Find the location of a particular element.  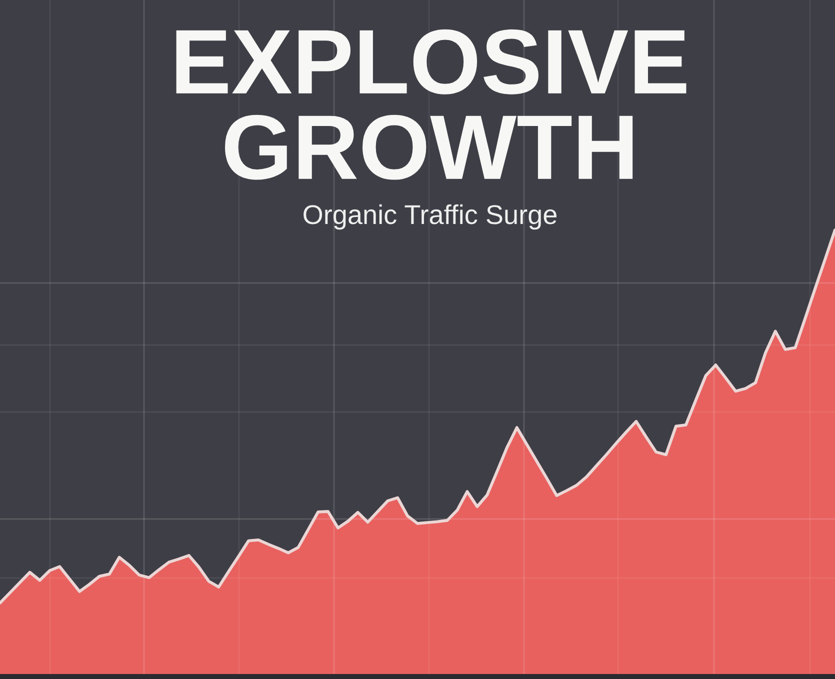

chart-title: EXPLOSIVE GROWTH is located at coordinates (431, 104).